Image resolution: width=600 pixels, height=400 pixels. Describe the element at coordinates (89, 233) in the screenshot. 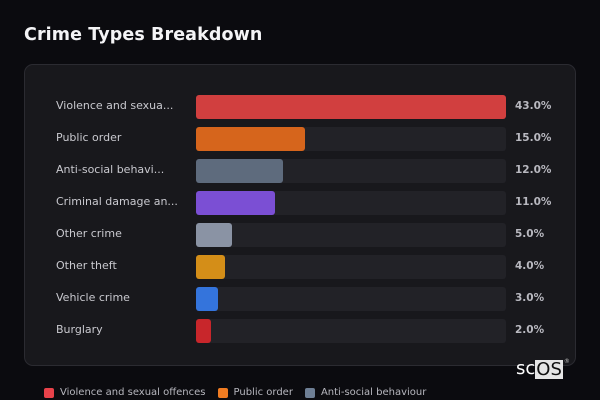

I see `bar-label: Other crime` at that location.